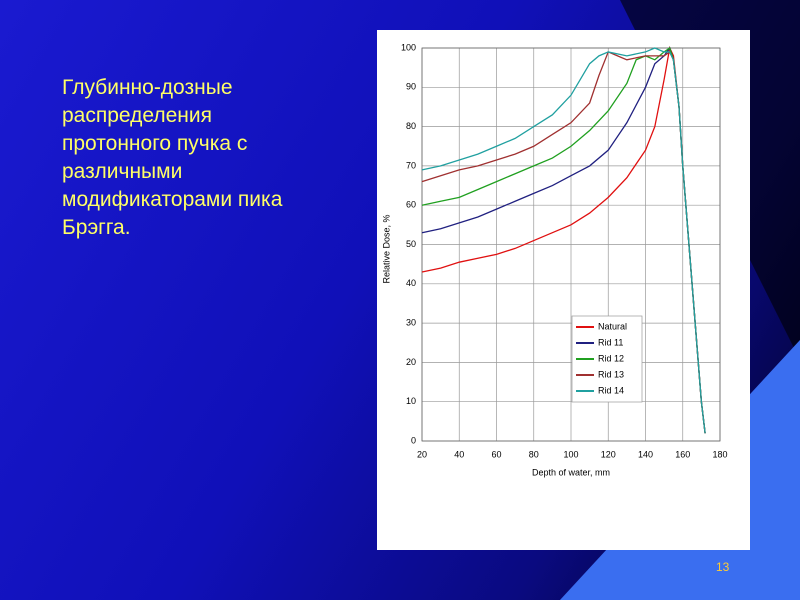  Describe the element at coordinates (411, 126) in the screenshot. I see `y-tick-label: 80` at that location.